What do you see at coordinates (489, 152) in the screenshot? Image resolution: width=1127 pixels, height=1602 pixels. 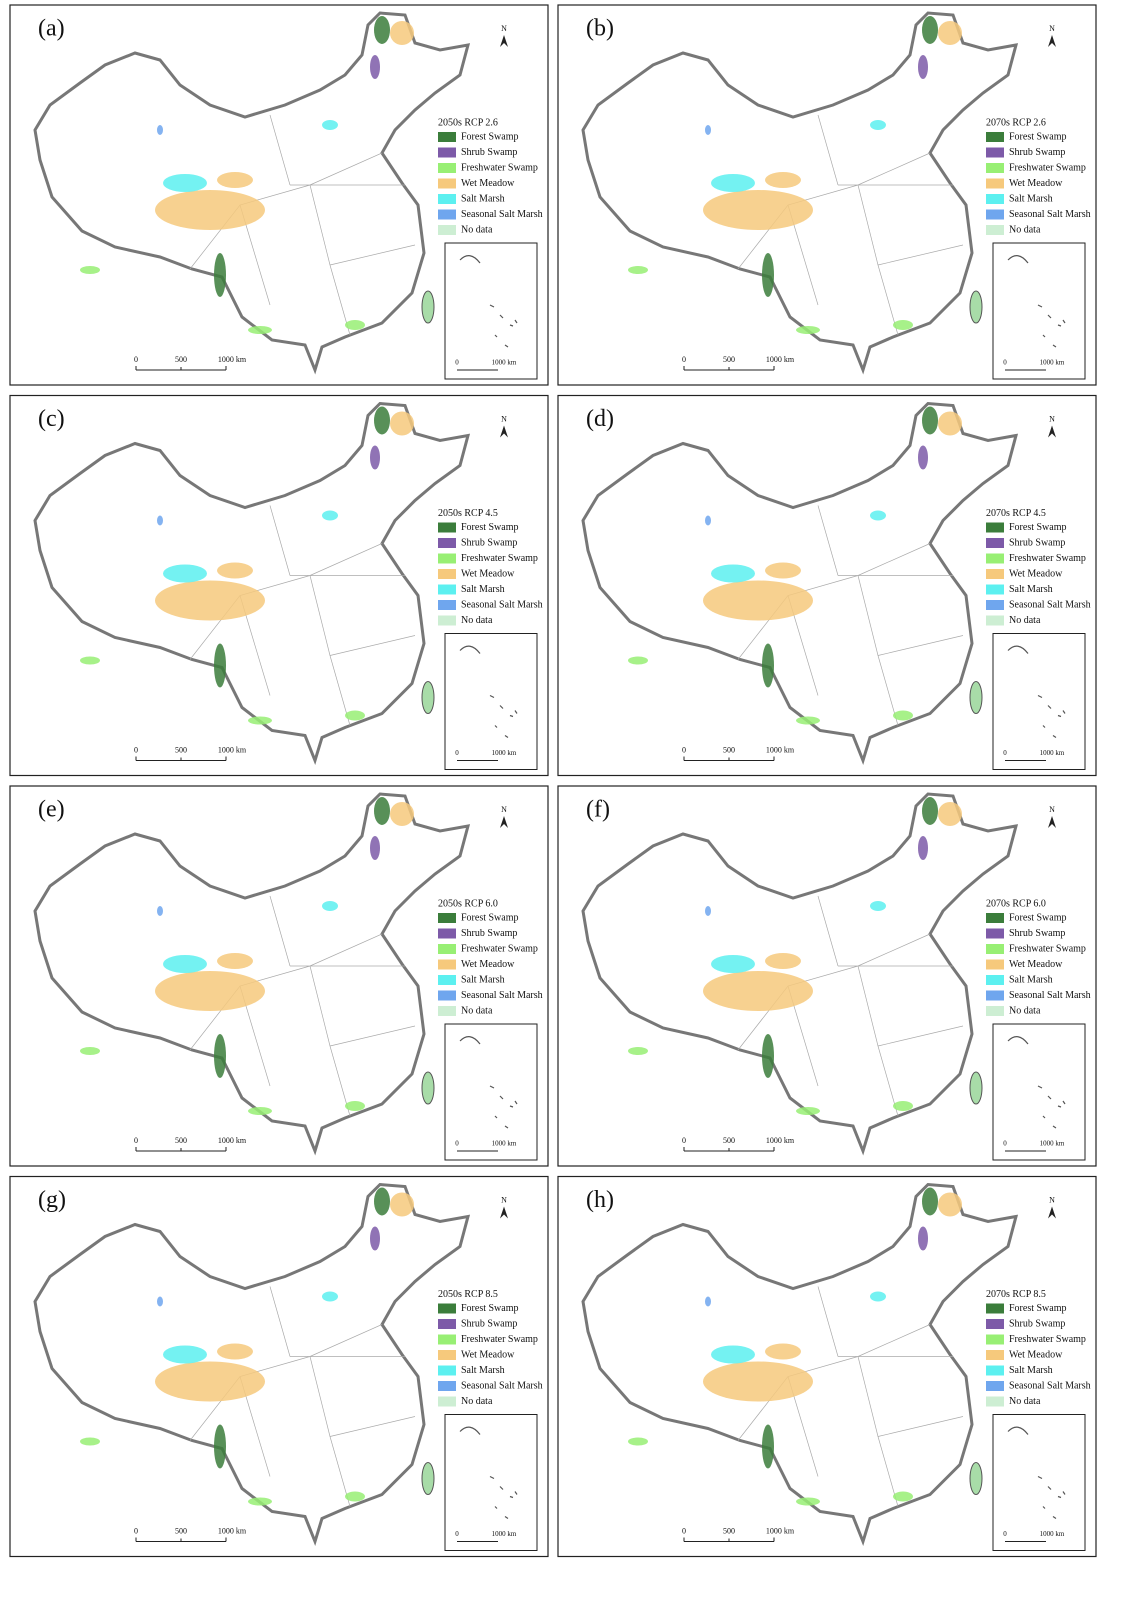 I see `legend-label: Shrub Swamp` at bounding box center [489, 152].